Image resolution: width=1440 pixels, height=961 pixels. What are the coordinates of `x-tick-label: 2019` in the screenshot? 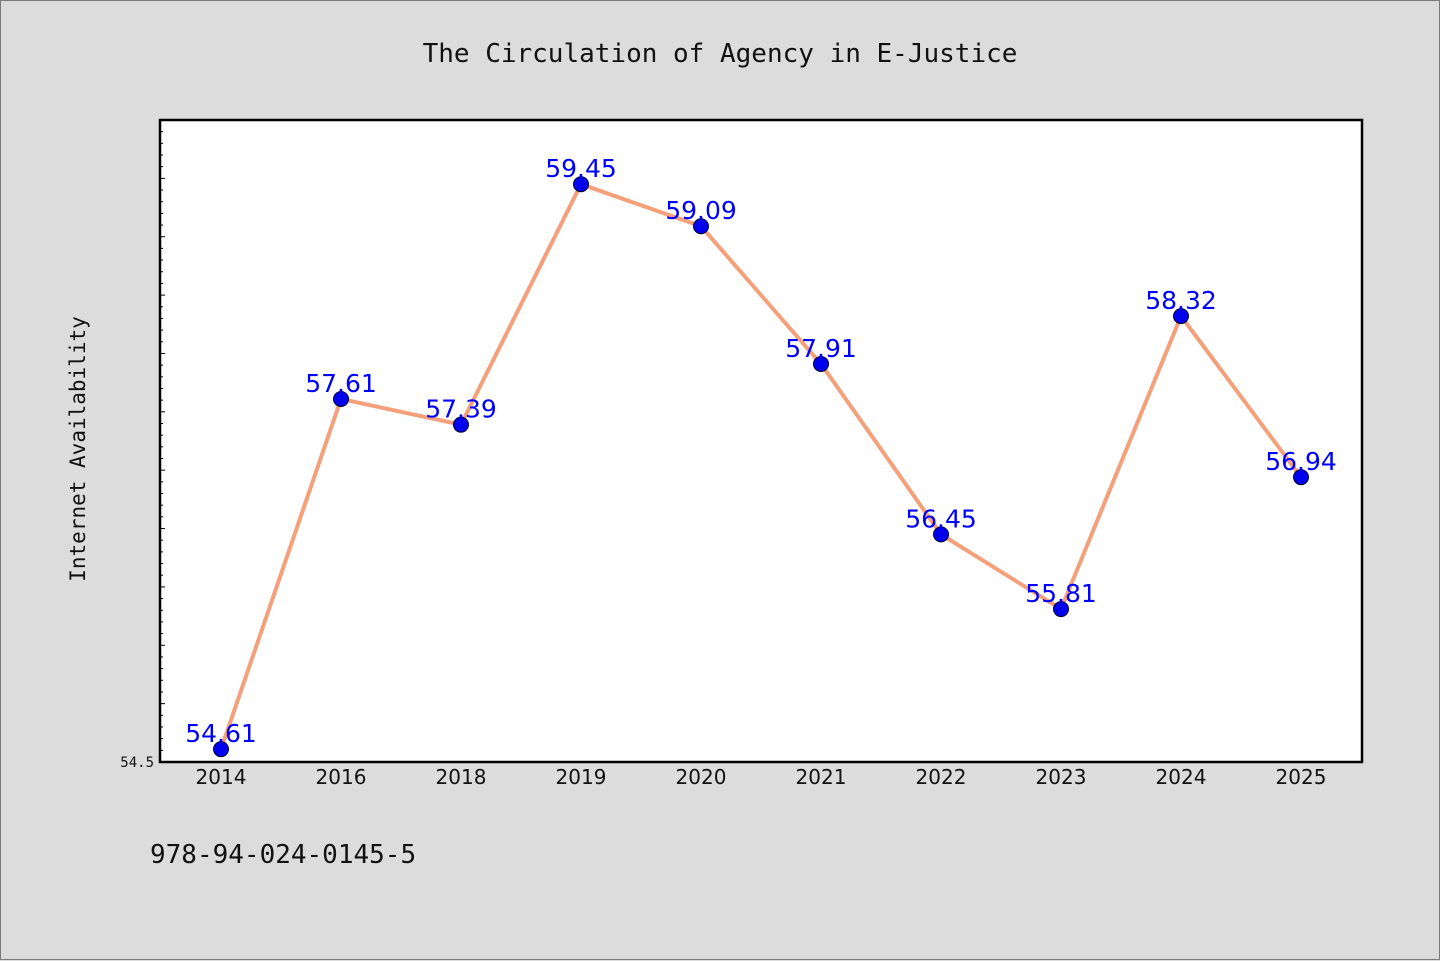 It's located at (581, 777).